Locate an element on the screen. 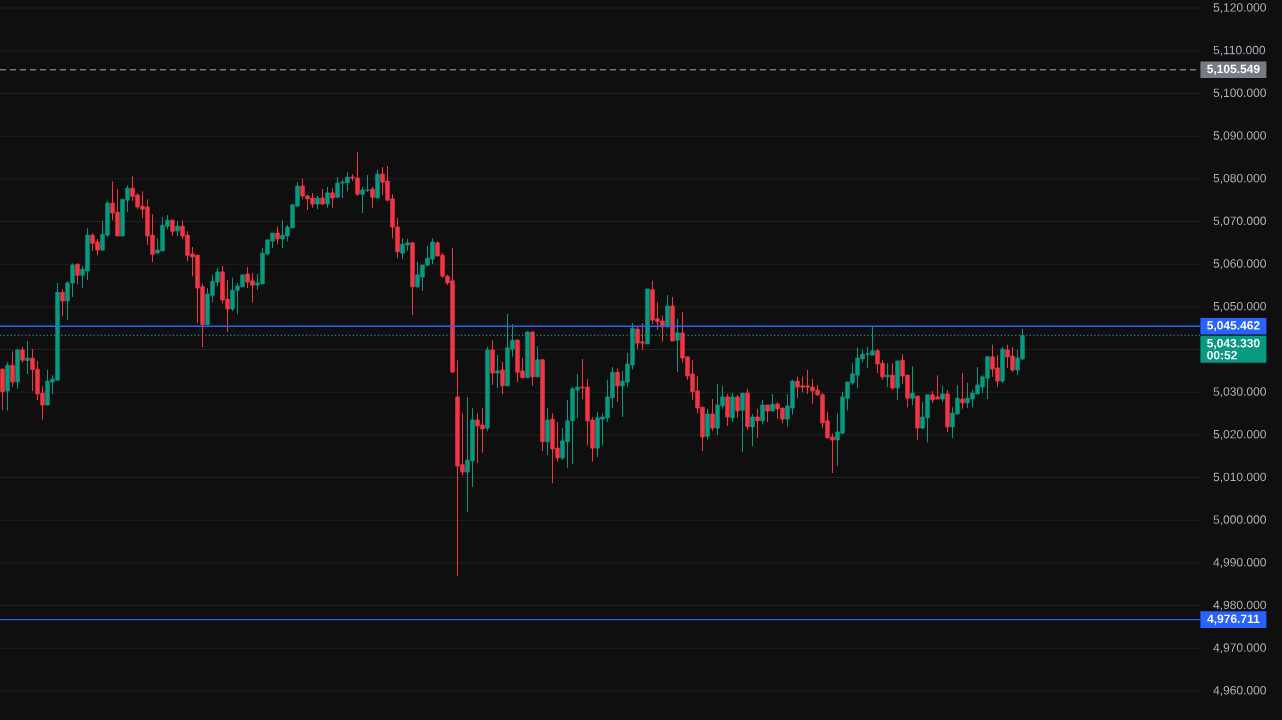 This screenshot has height=720, width=1282. y-tick-label: 4,960.000 is located at coordinates (1239, 691).